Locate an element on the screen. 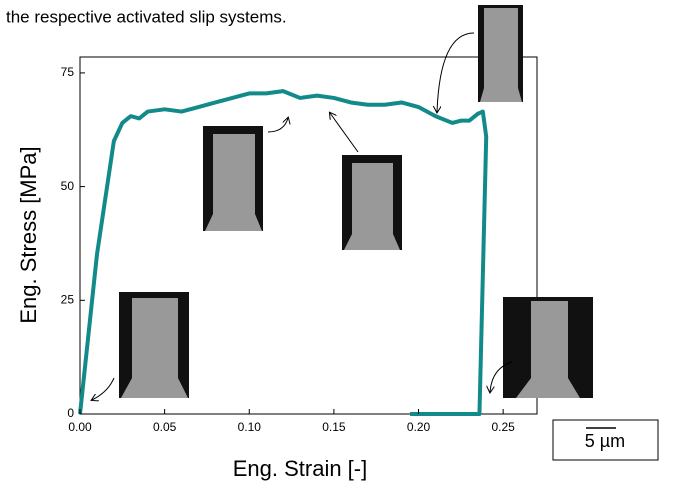 This screenshot has width=675, height=491. y-tick-label: 25 is located at coordinates (68, 299).